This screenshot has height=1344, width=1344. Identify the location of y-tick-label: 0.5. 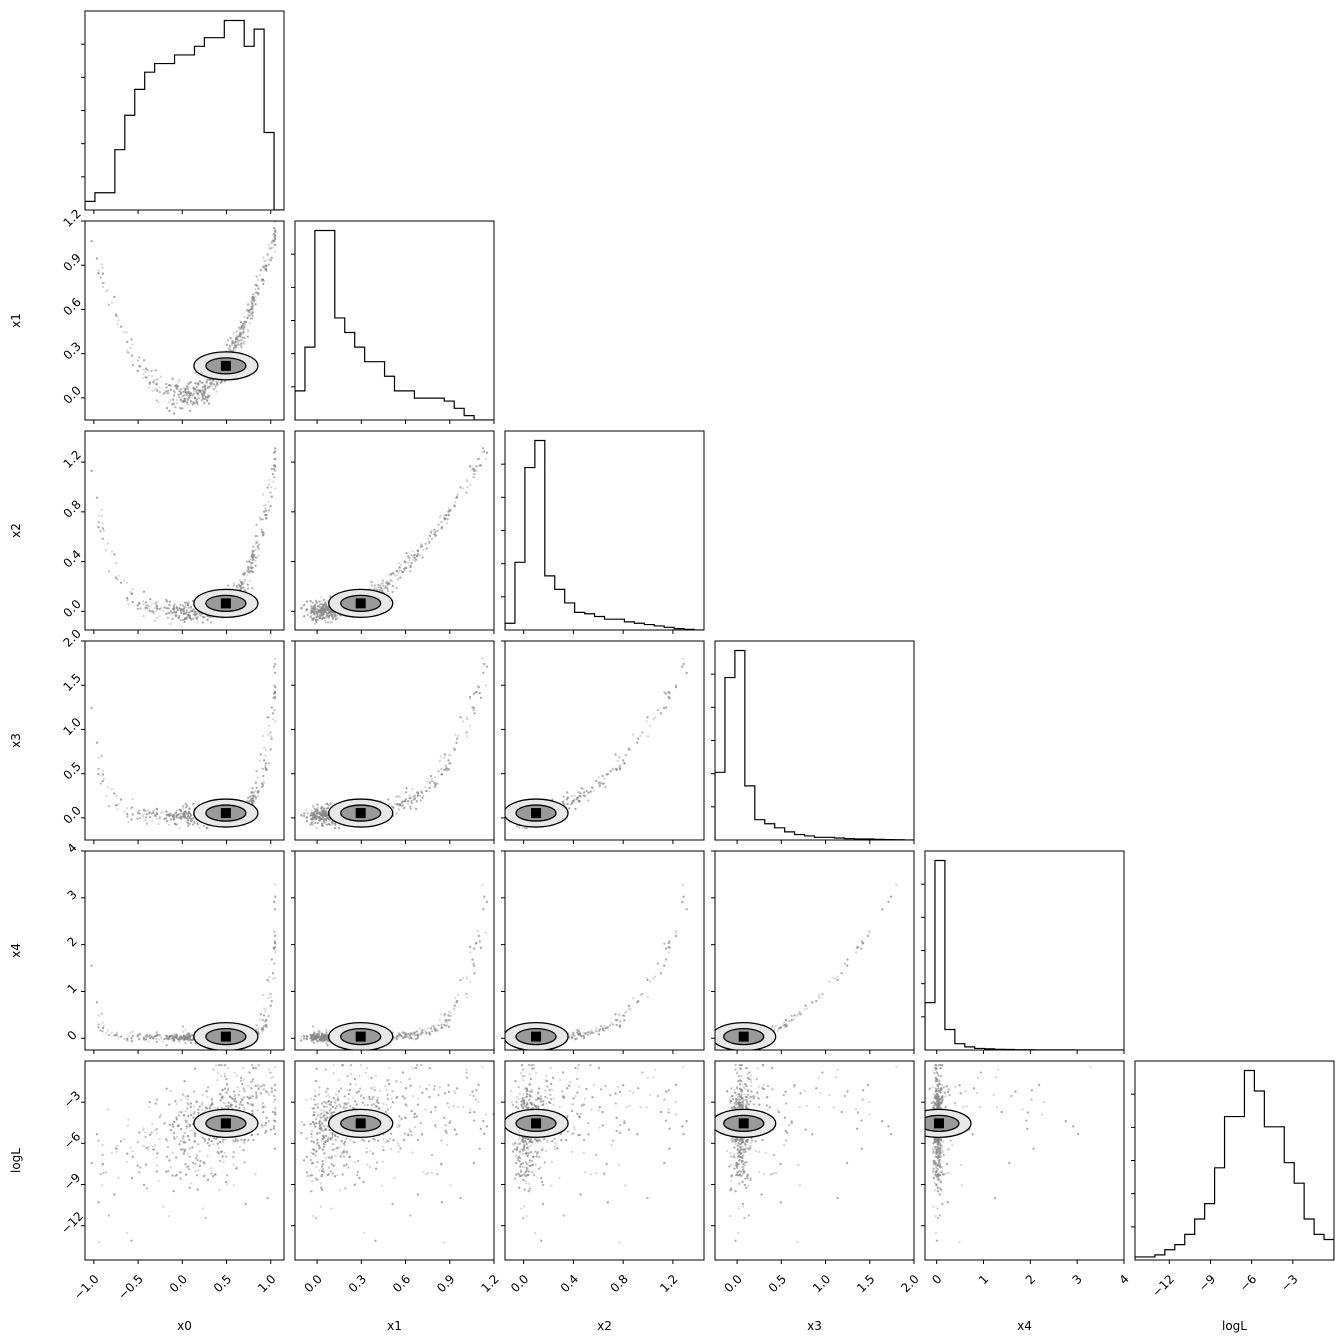
(71, 770).